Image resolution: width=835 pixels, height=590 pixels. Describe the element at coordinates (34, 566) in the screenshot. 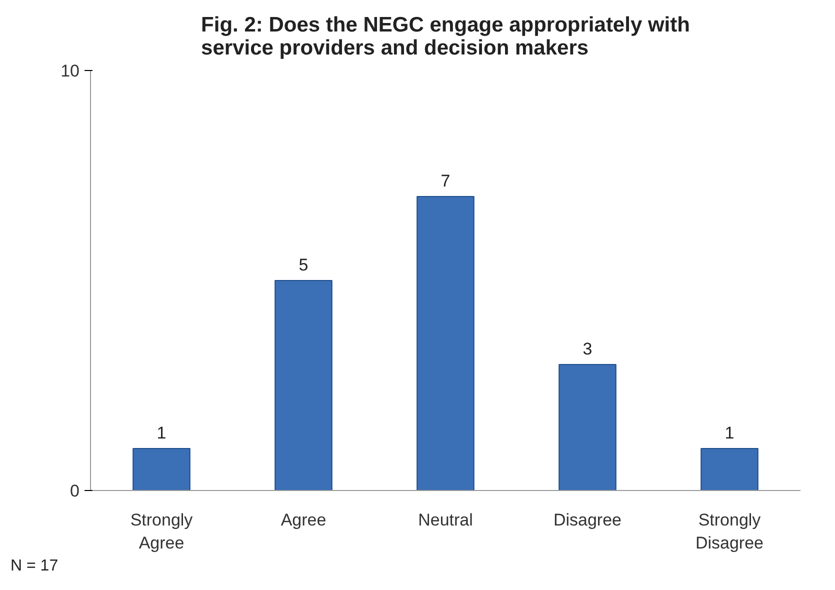

I see `text: N = 17` at that location.